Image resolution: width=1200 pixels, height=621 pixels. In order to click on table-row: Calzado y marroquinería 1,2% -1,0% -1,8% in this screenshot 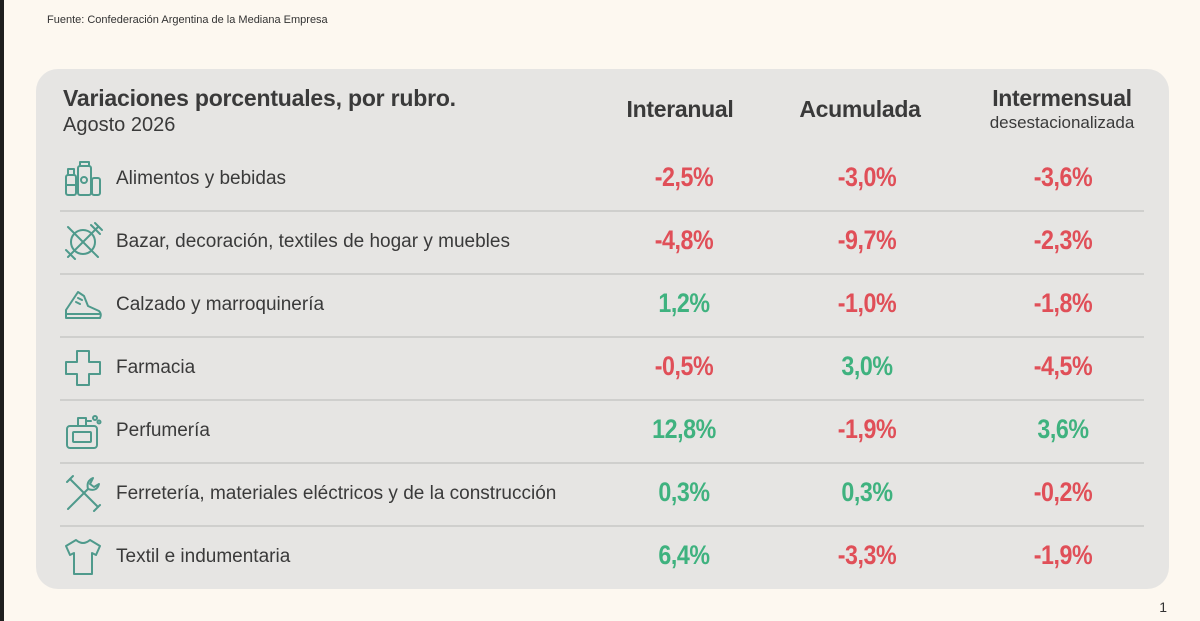, I will do `click(602, 306)`.